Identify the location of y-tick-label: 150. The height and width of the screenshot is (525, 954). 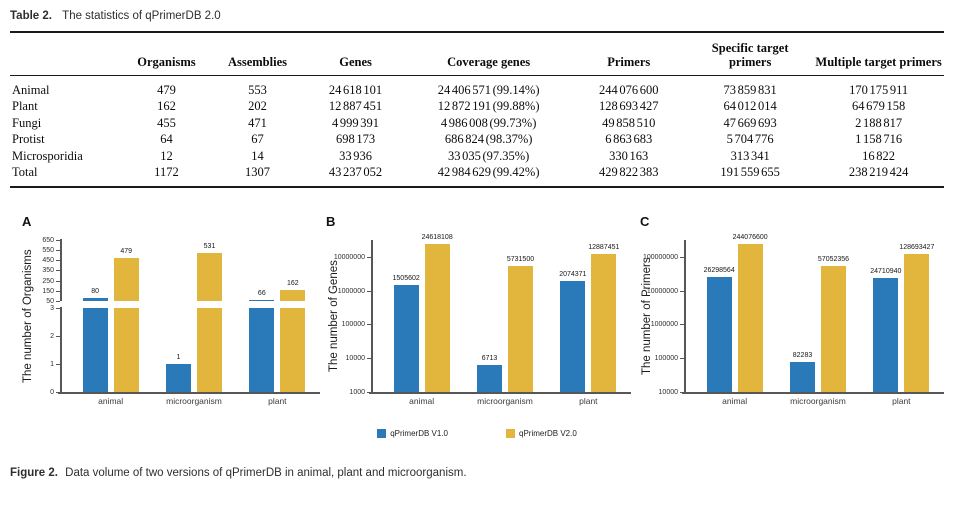
(48, 291).